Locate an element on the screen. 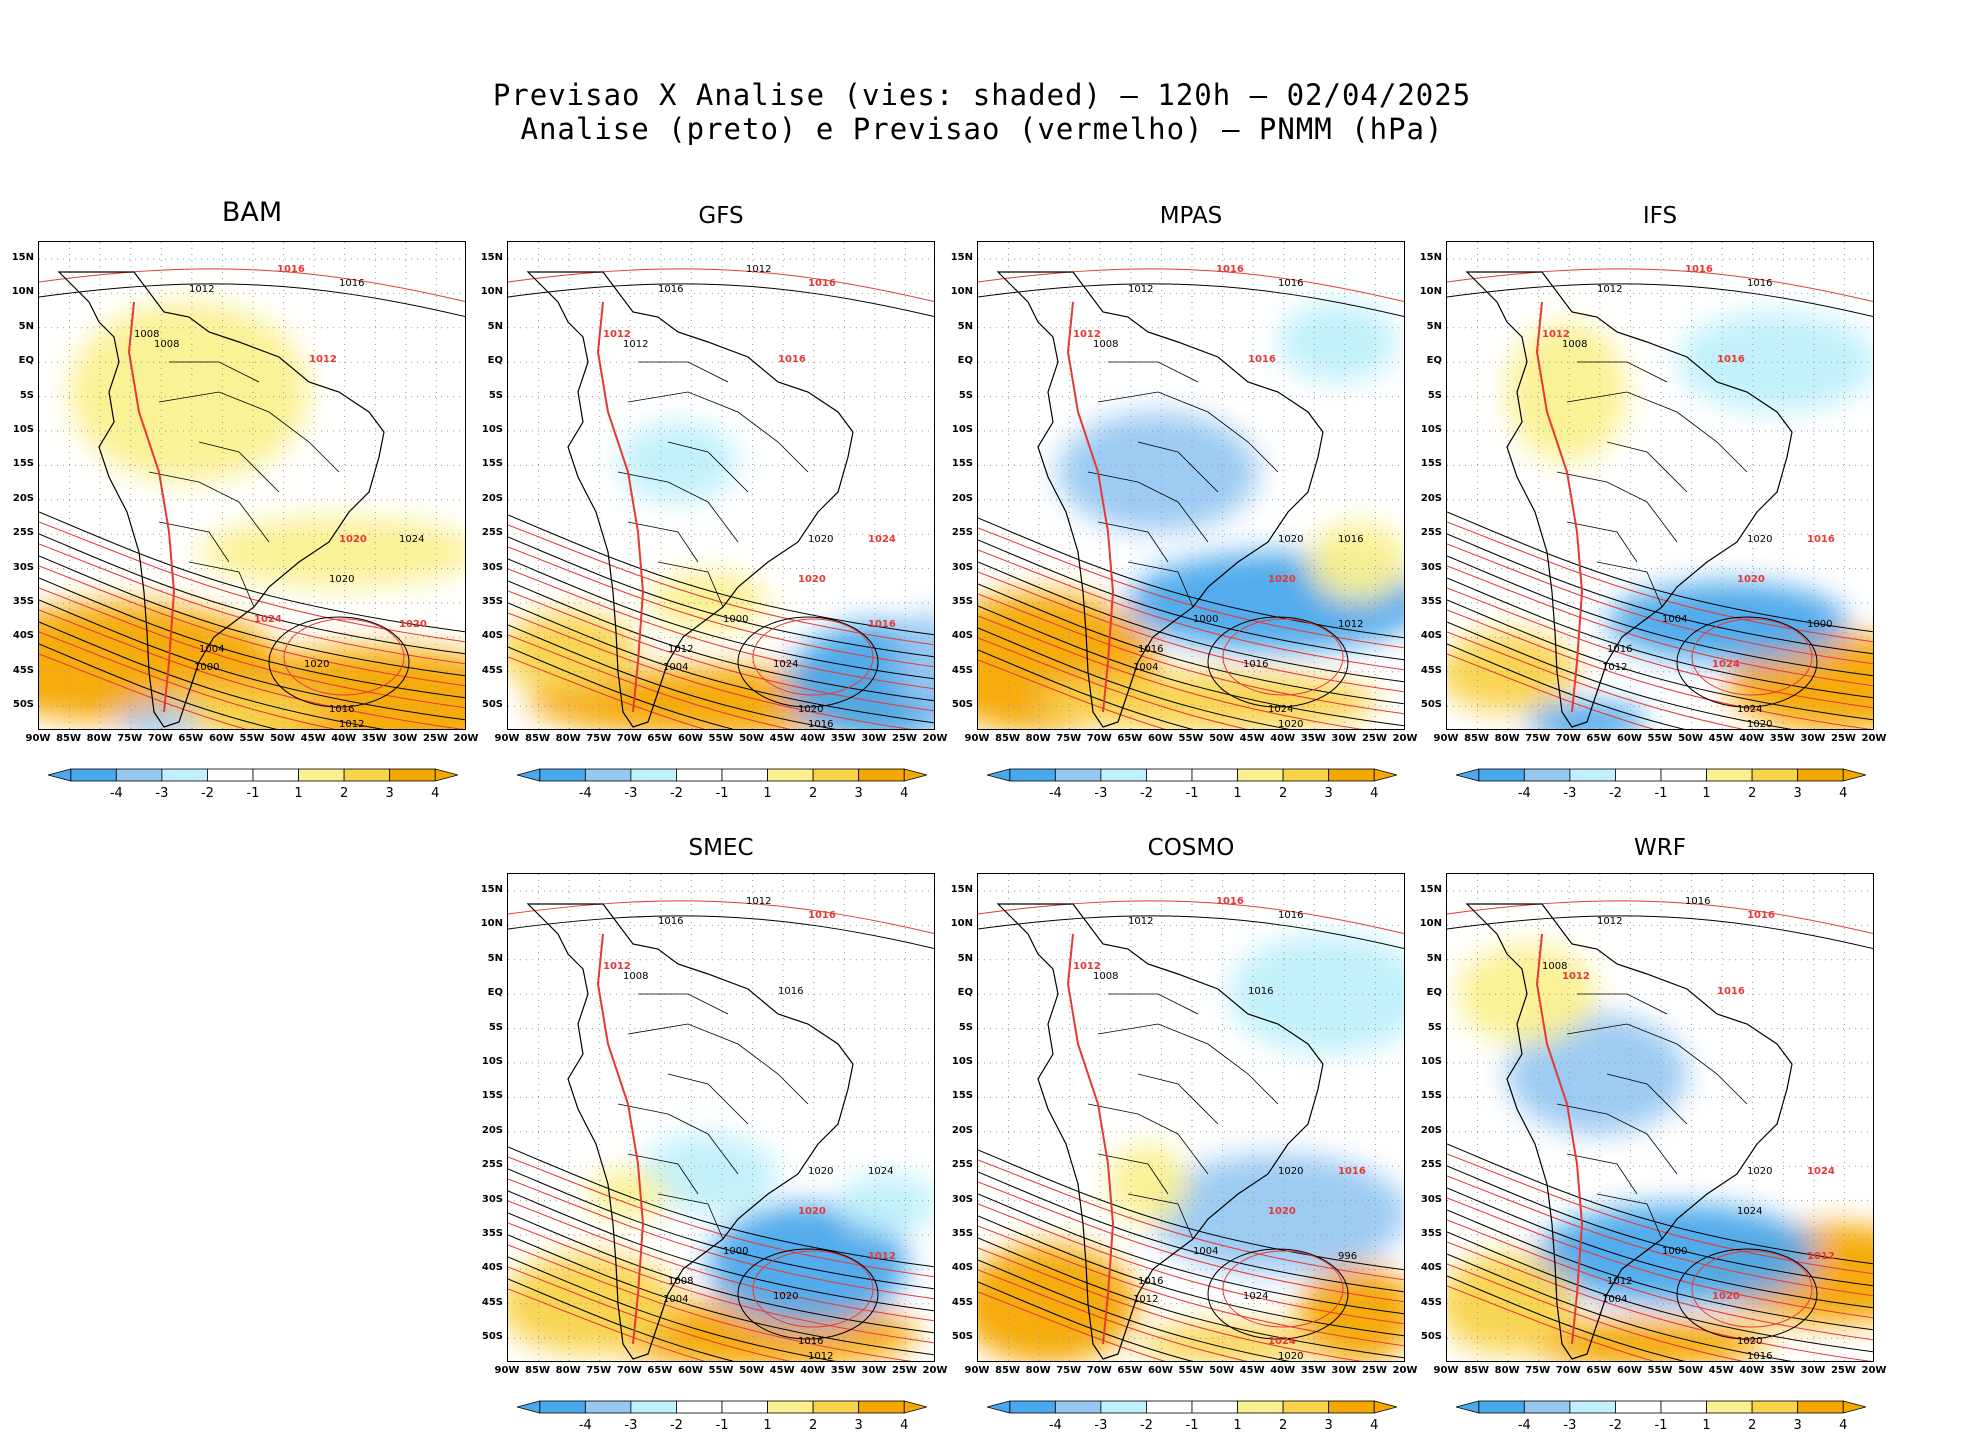 The height and width of the screenshot is (1440, 1964). colorbar-label: -2 is located at coordinates (1146, 793).